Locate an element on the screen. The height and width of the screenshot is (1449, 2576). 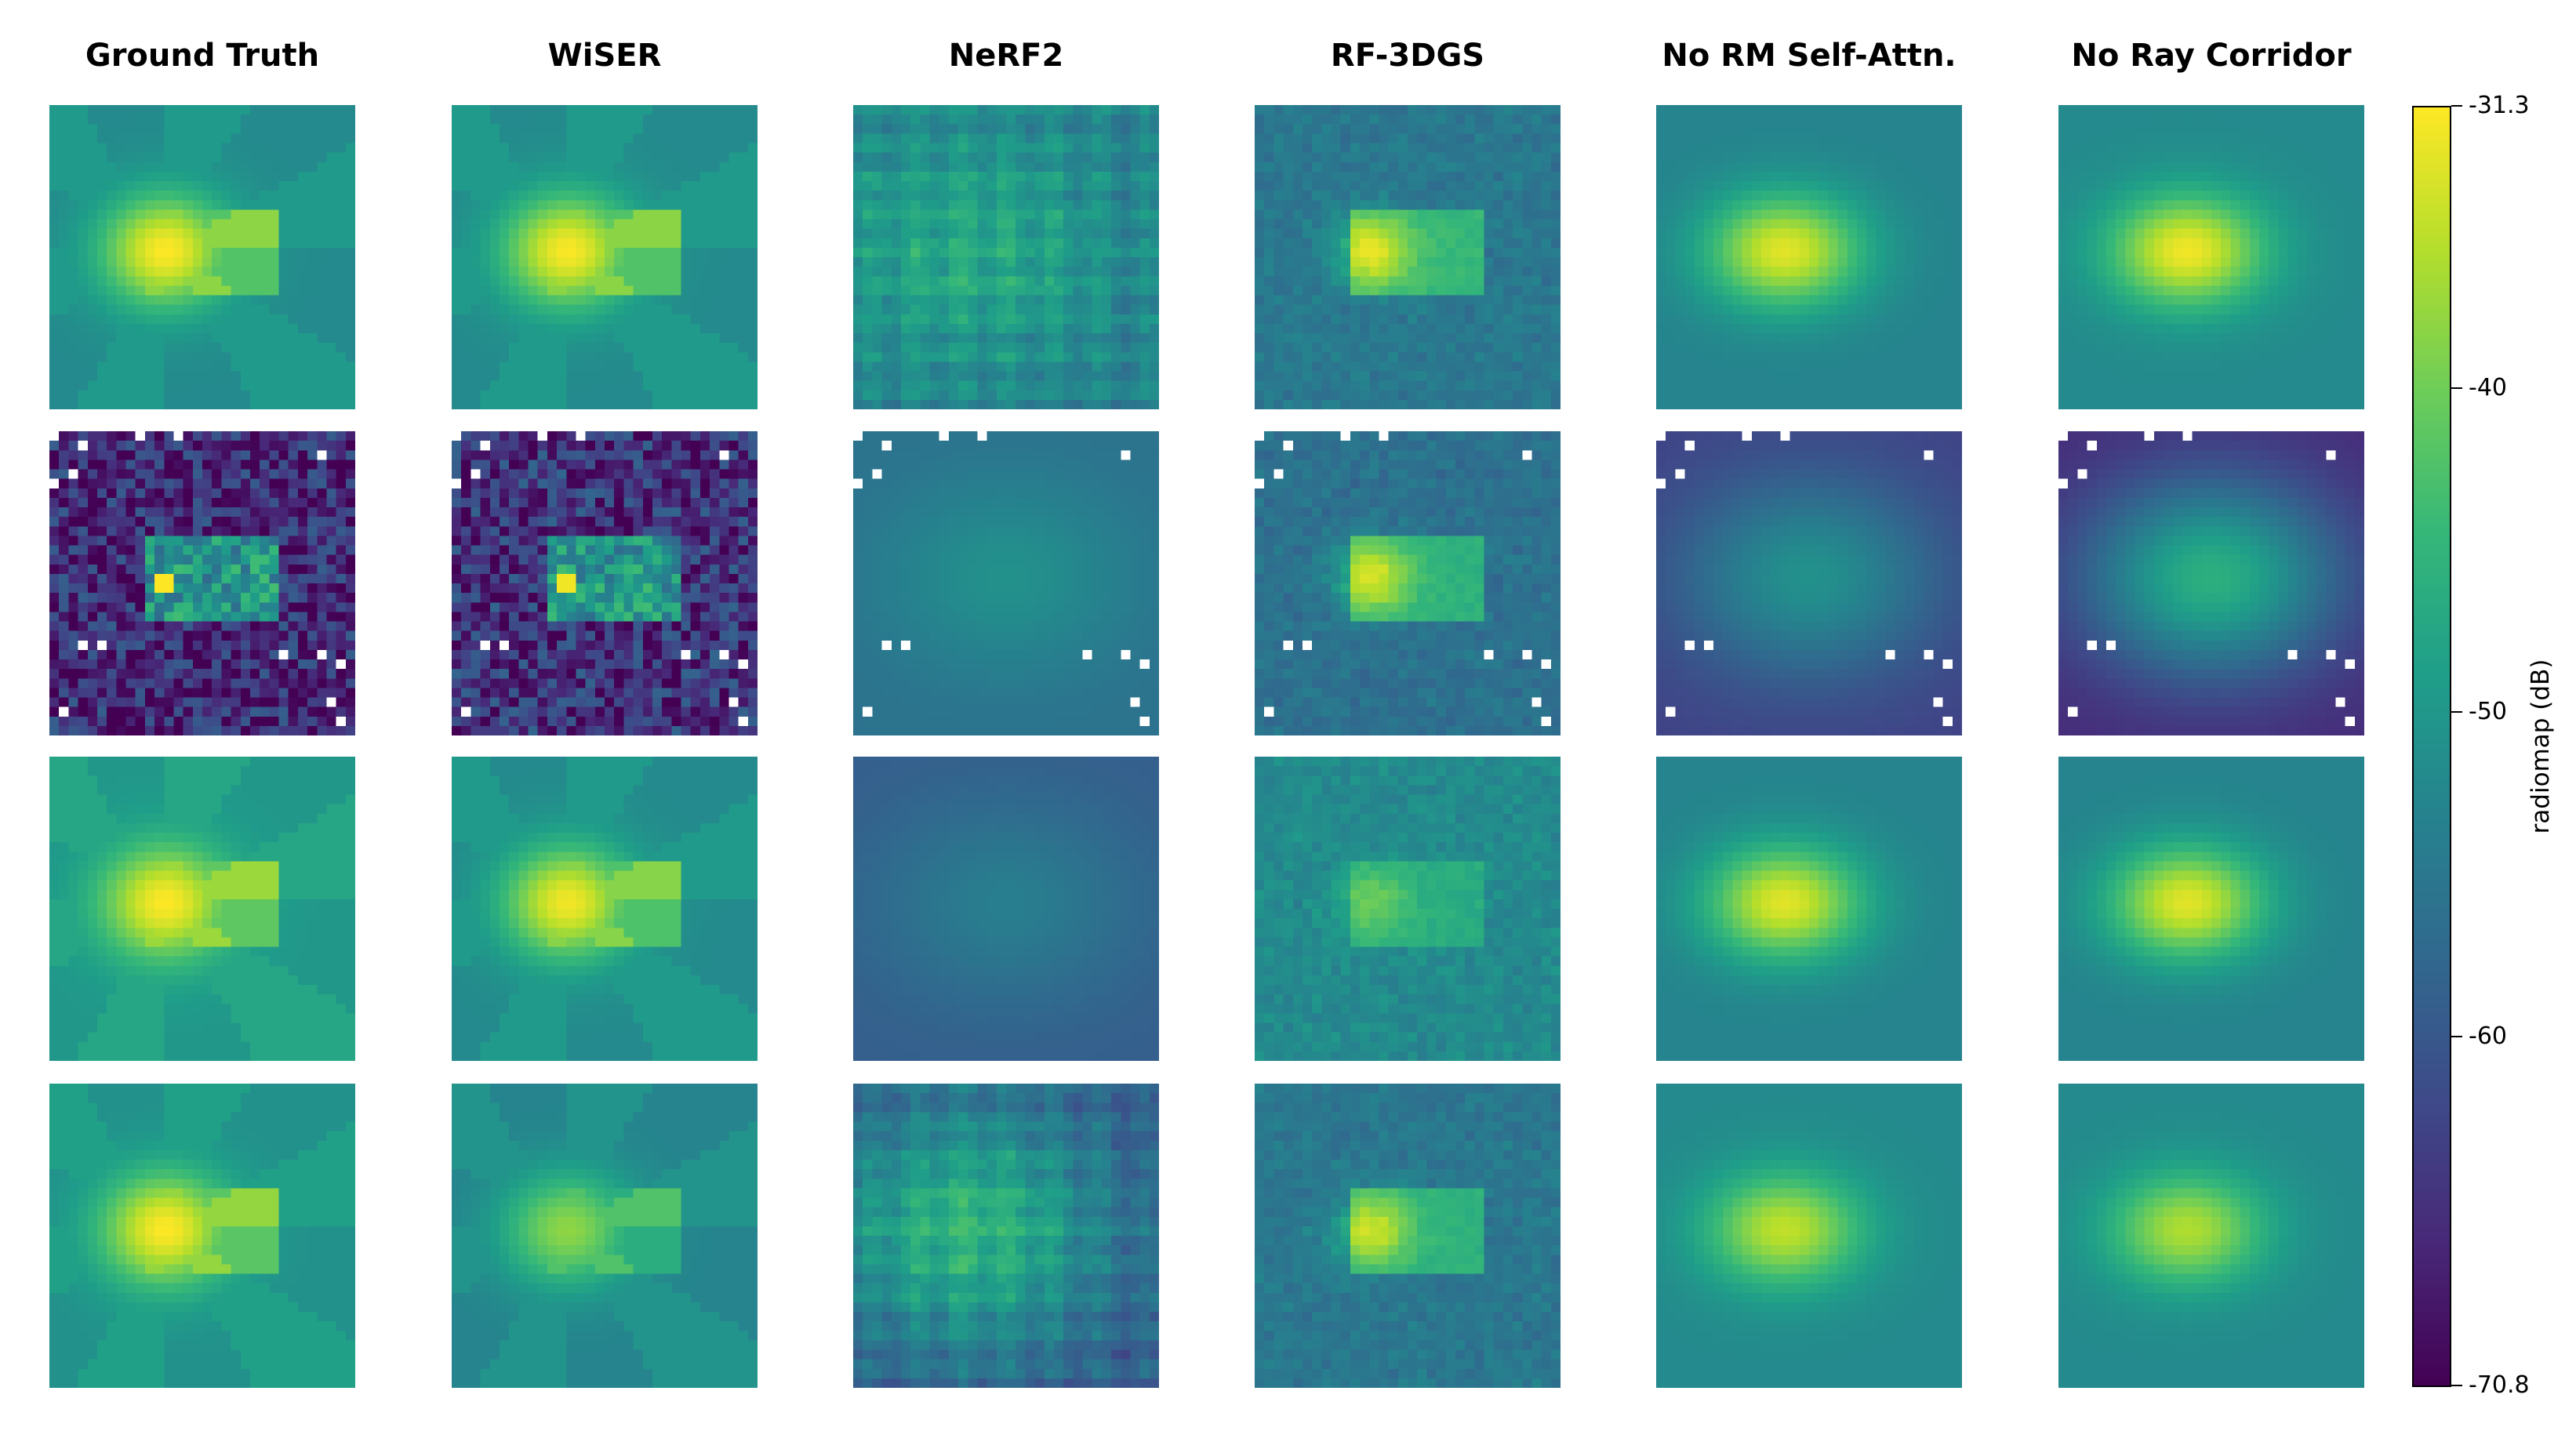
column-title-wiser: WiSER is located at coordinates (604, 56).